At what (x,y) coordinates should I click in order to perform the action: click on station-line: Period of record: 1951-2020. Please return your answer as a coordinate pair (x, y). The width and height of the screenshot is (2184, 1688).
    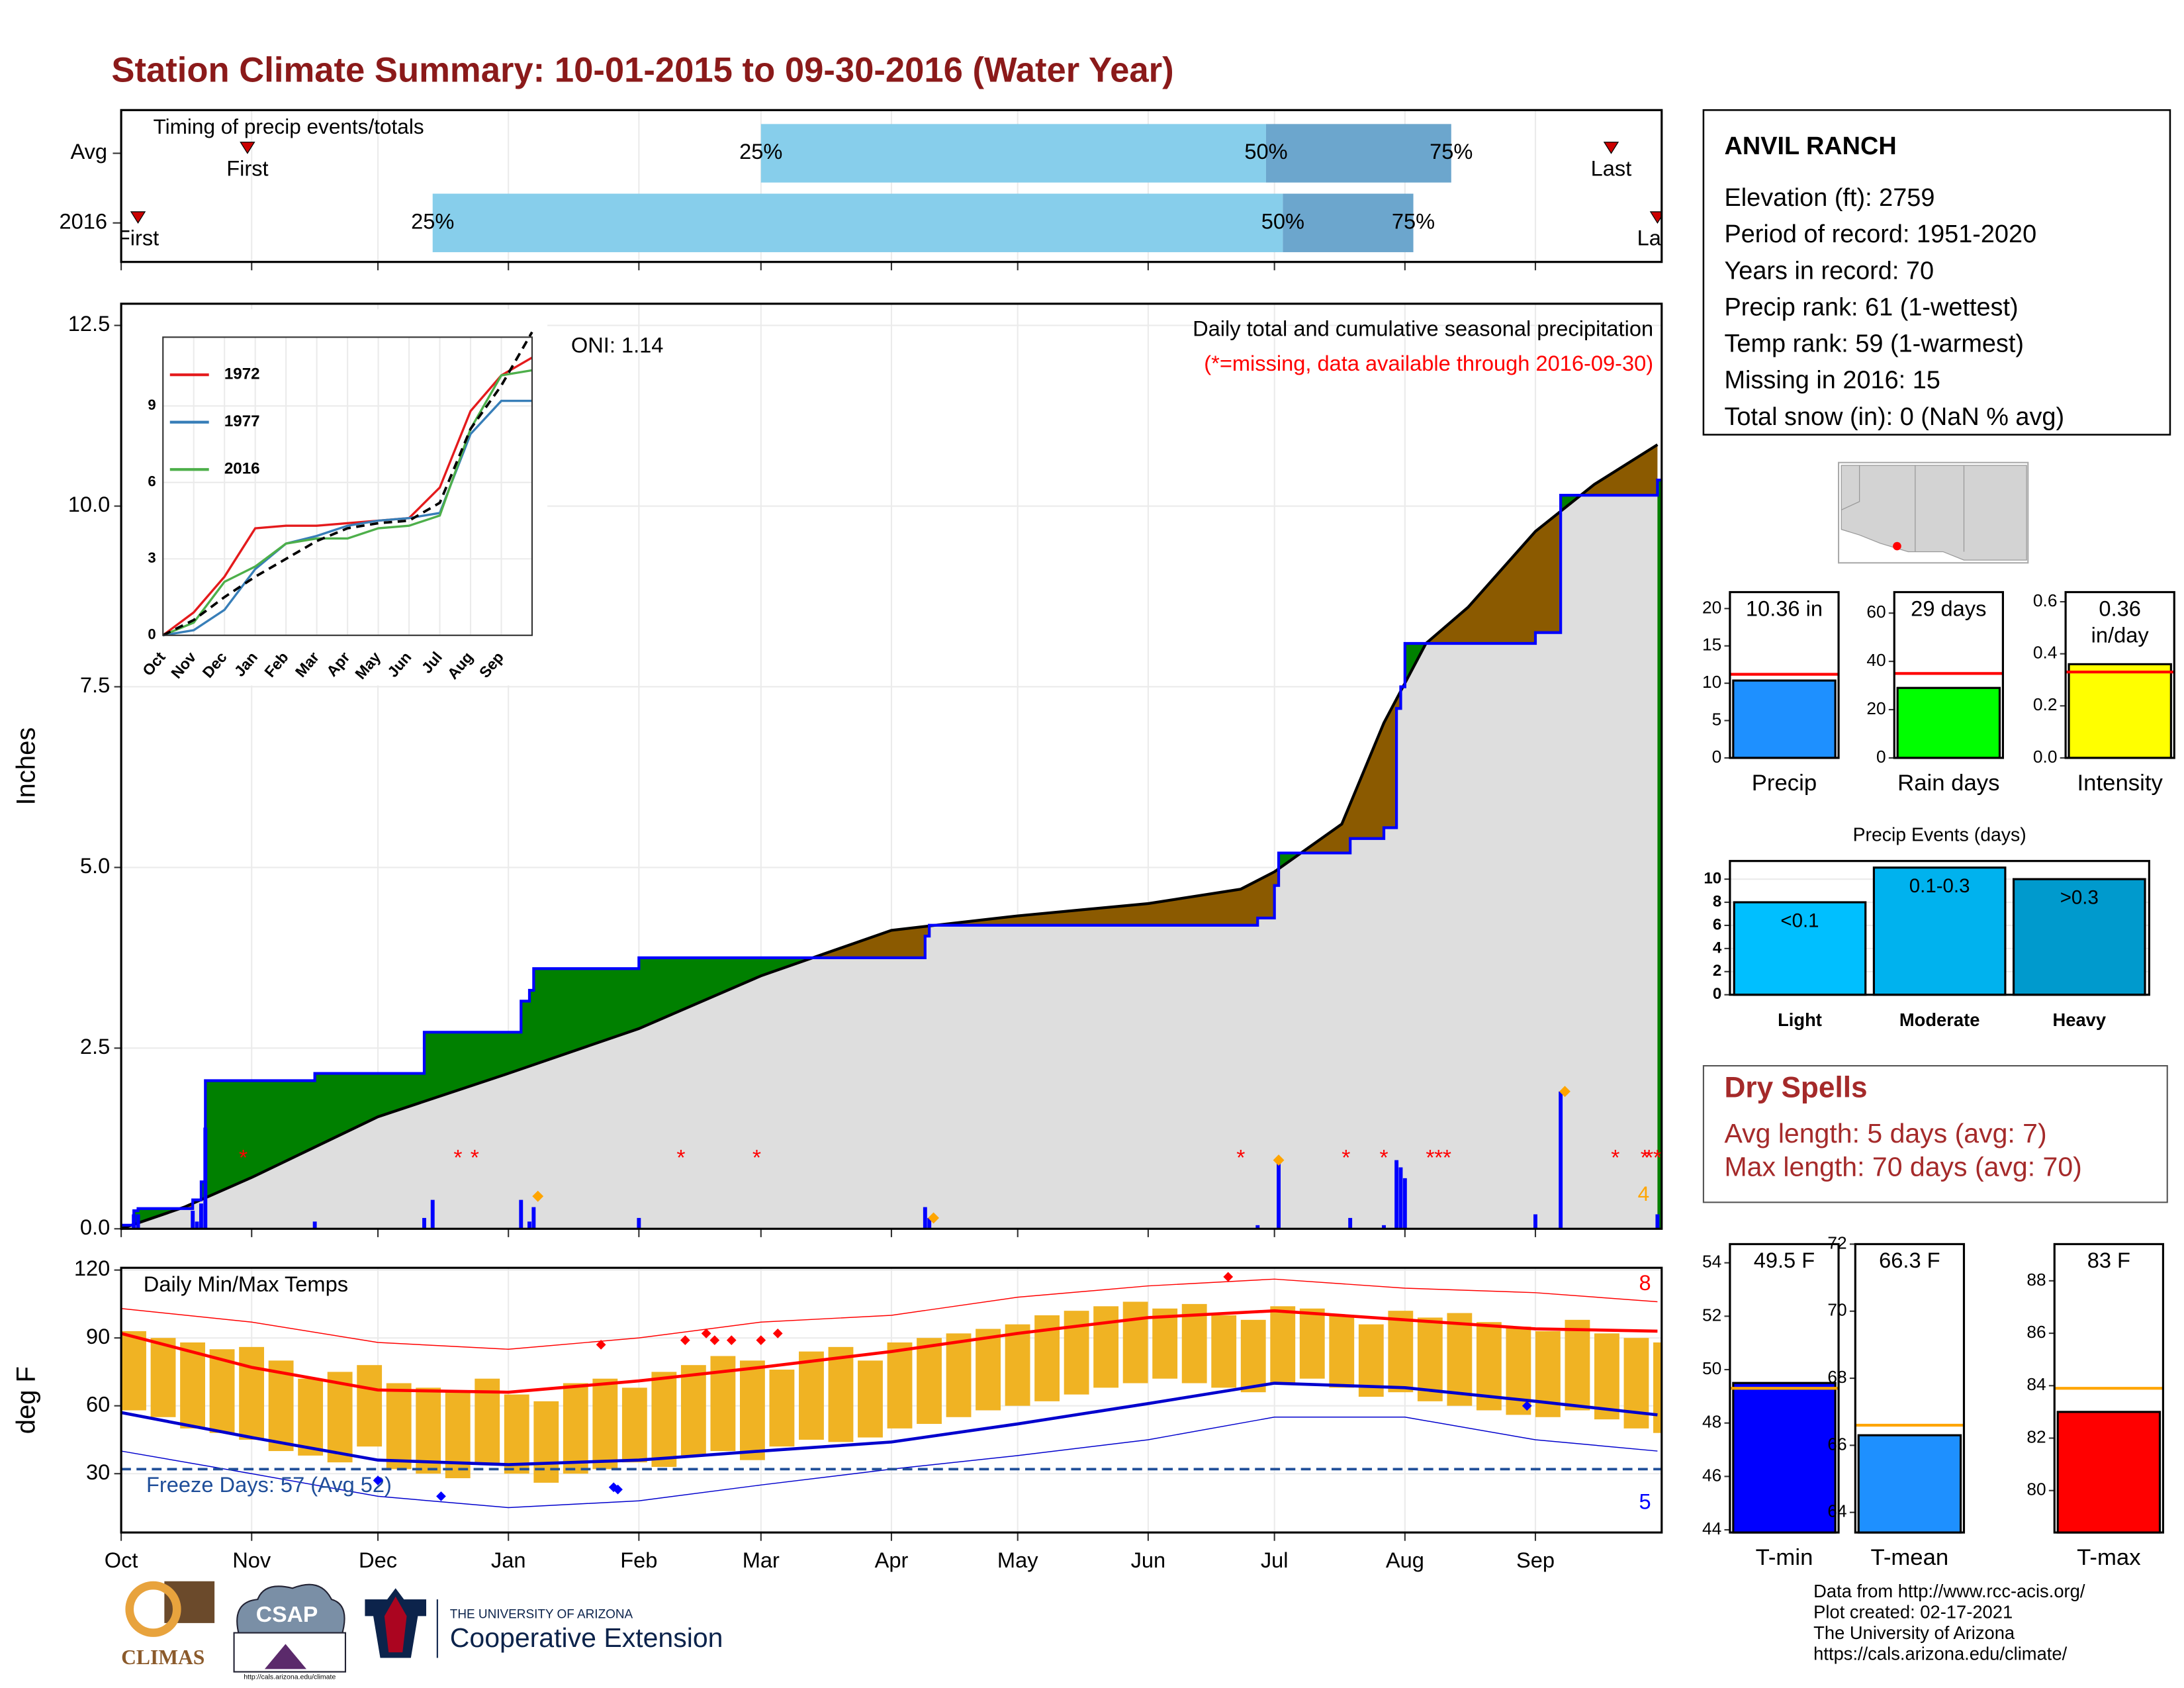
    Looking at the image, I should click on (1880, 234).